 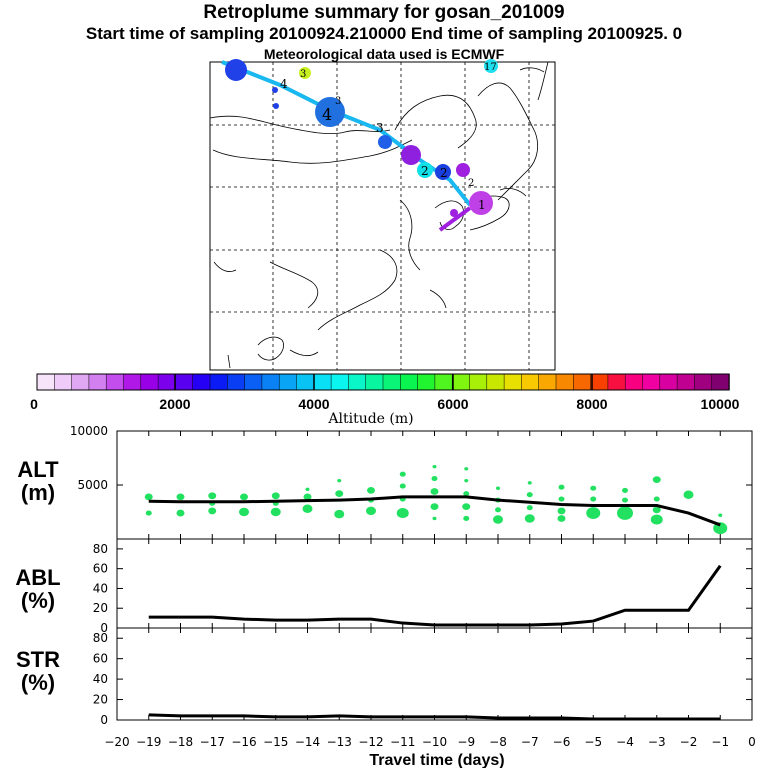 What do you see at coordinates (34, 404) in the screenshot?
I see `colorbar-tick: 0` at bounding box center [34, 404].